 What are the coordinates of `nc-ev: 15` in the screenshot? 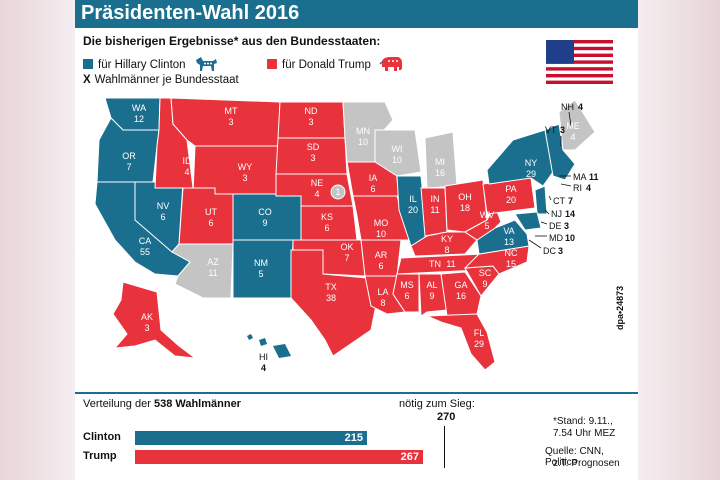 It's located at (511, 264).